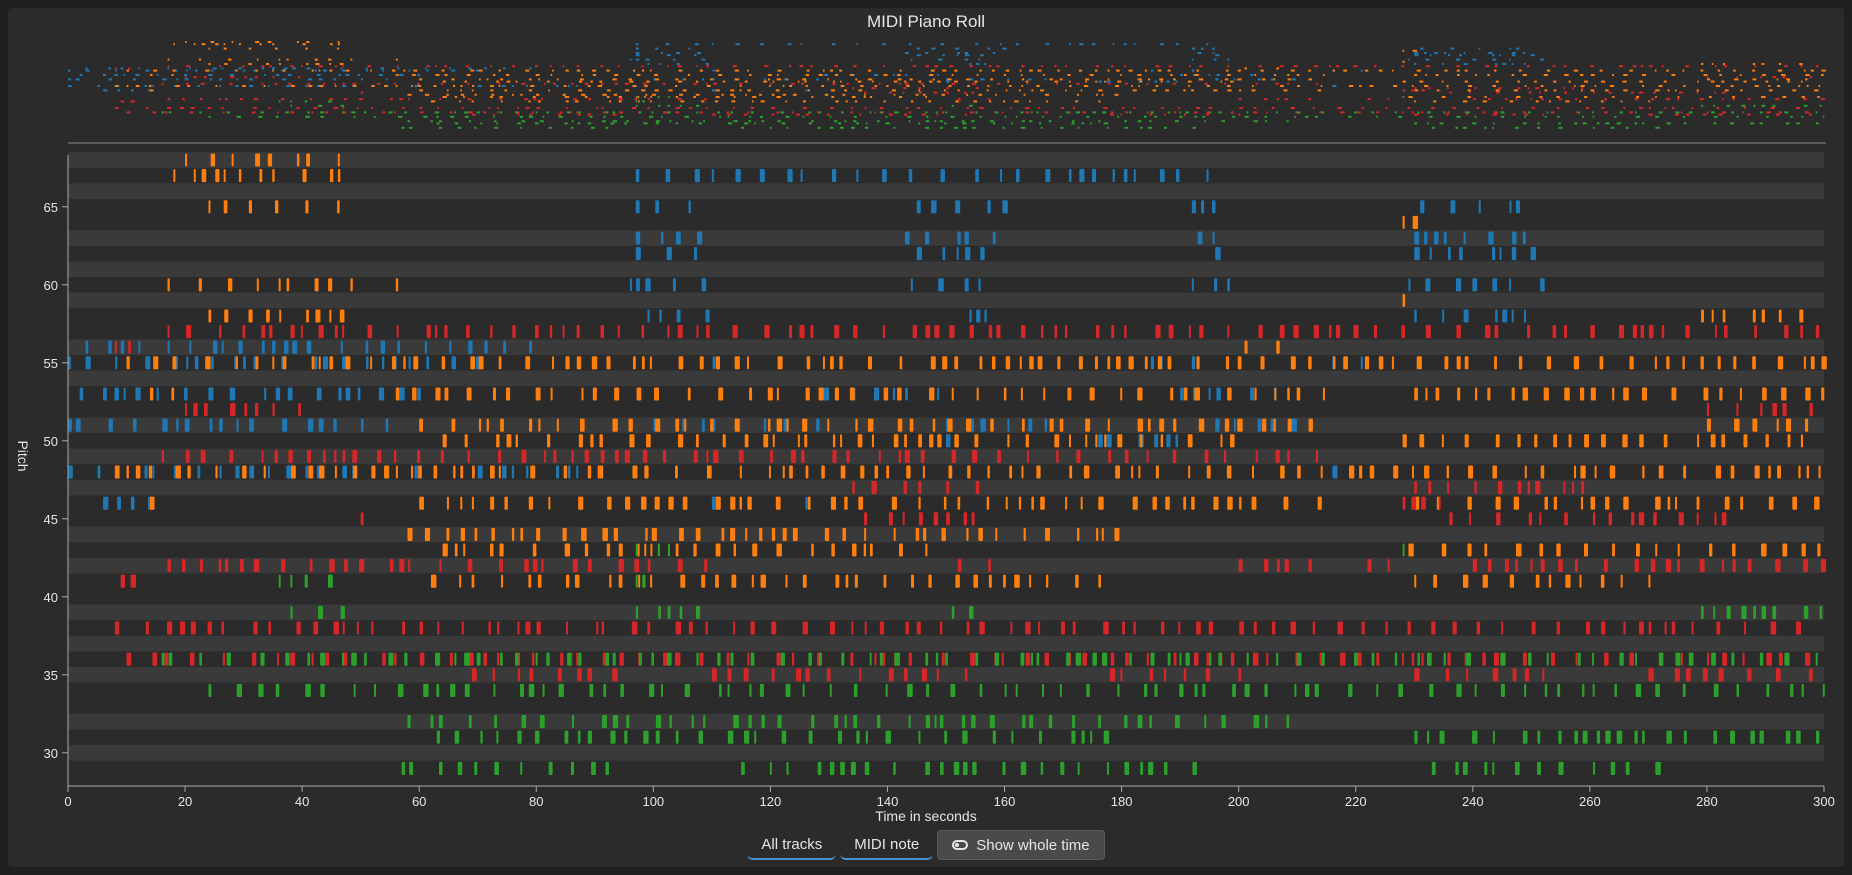 This screenshot has width=1852, height=875. What do you see at coordinates (947, 85) in the screenshot?
I see `overview-strip` at bounding box center [947, 85].